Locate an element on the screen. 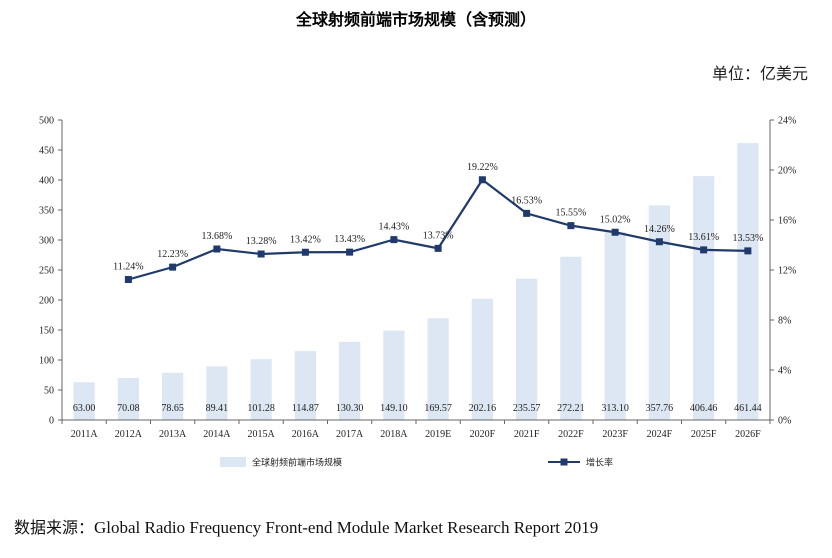  y-left-tick-label: 250 is located at coordinates (46, 271).